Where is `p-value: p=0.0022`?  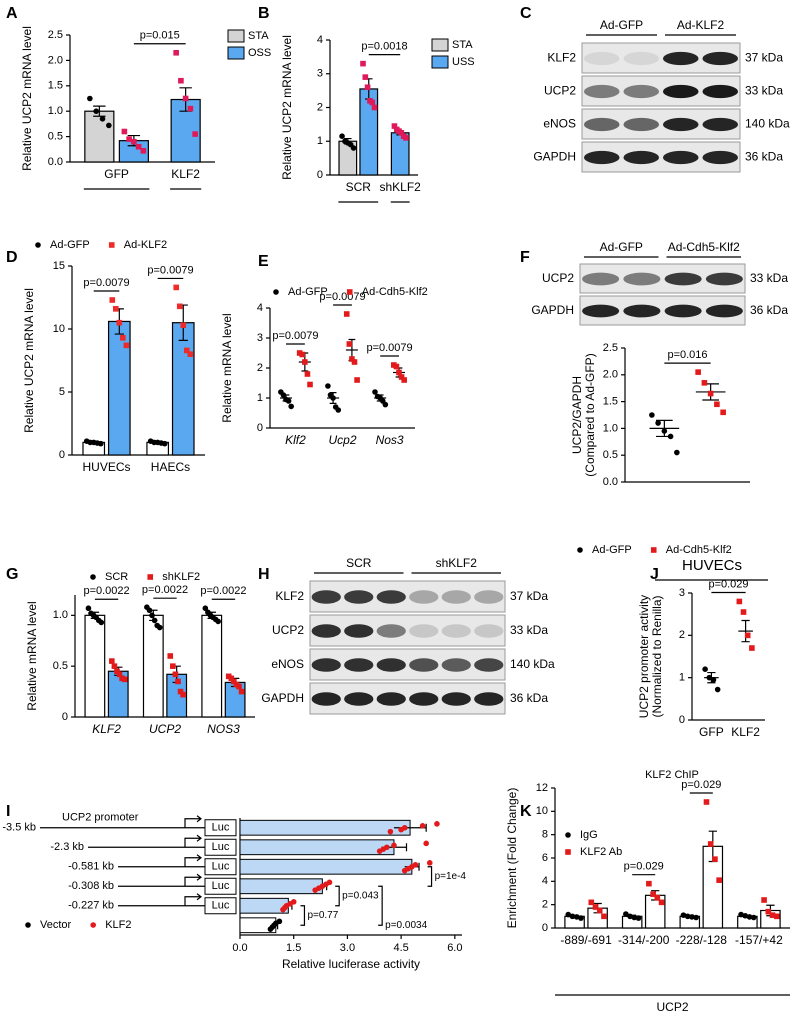
p-value: p=0.0022 is located at coordinates (165, 590).